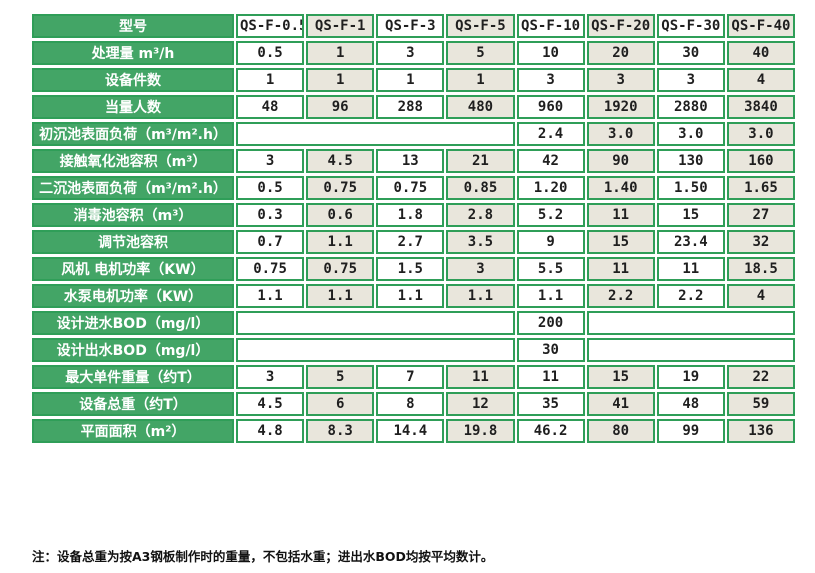 This screenshot has height=573, width=815. Describe the element at coordinates (480, 404) in the screenshot. I see `spec-value-cell: 12` at that location.